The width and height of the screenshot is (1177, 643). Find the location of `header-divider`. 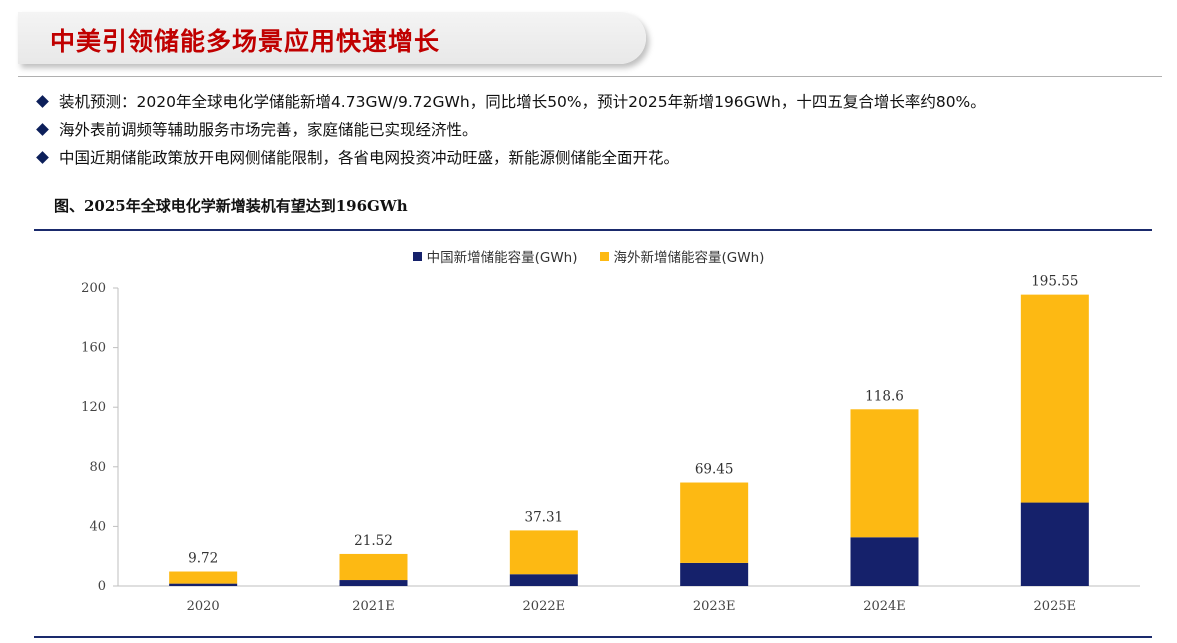

header-divider is located at coordinates (590, 76).